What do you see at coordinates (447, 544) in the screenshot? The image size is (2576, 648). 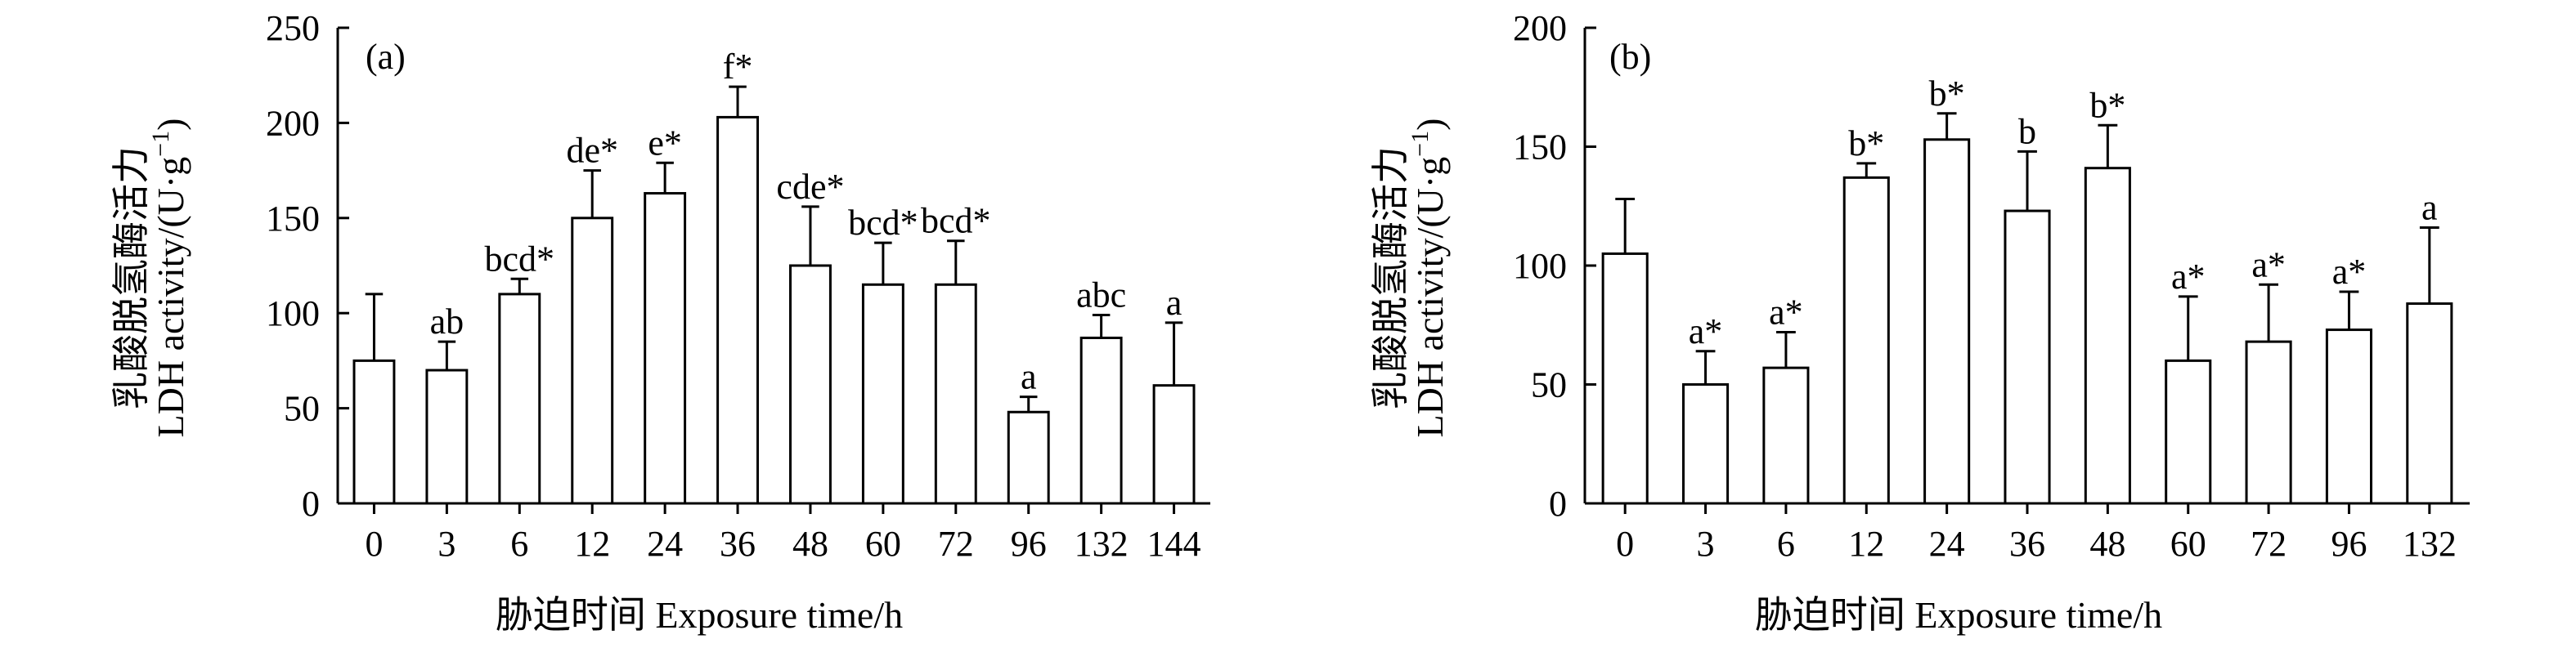 I see `x-tick-label-a-3: 3` at bounding box center [447, 544].